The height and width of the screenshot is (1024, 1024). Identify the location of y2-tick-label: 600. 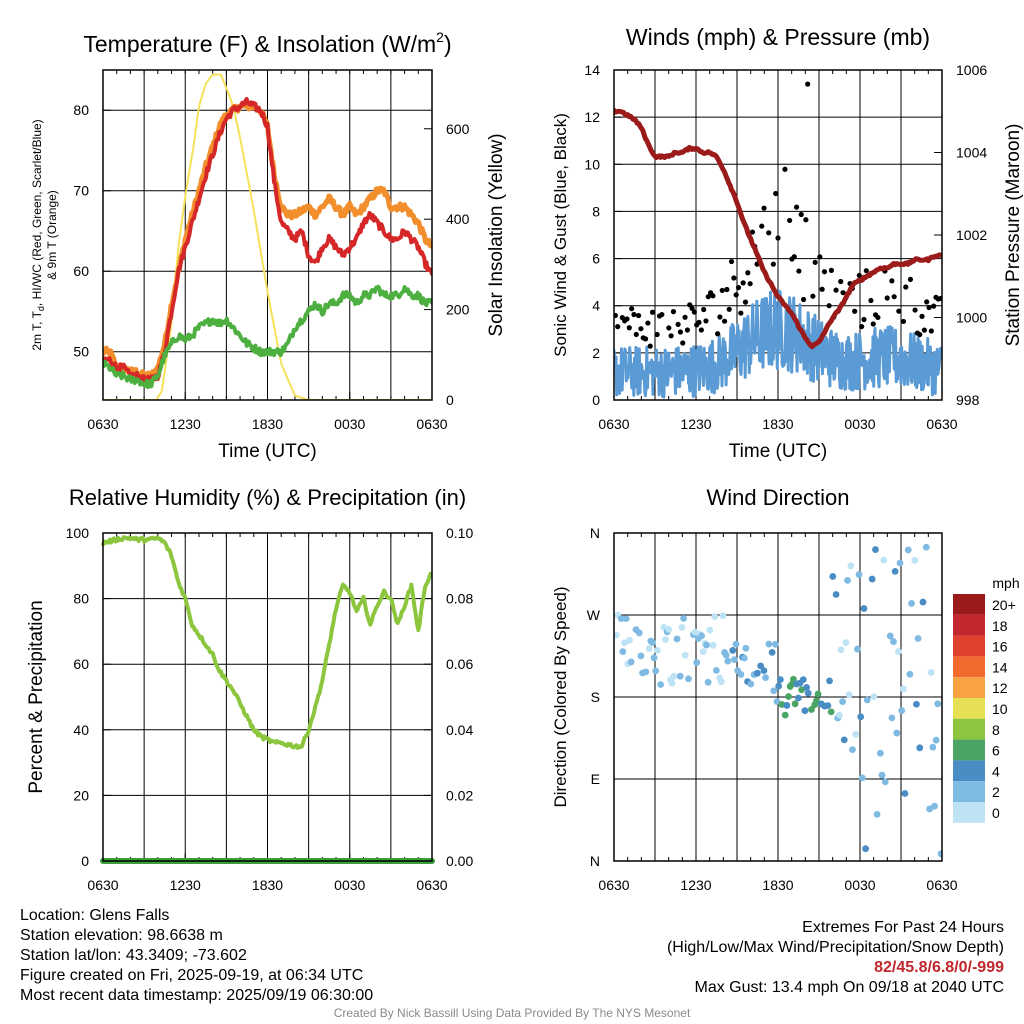
(458, 129).